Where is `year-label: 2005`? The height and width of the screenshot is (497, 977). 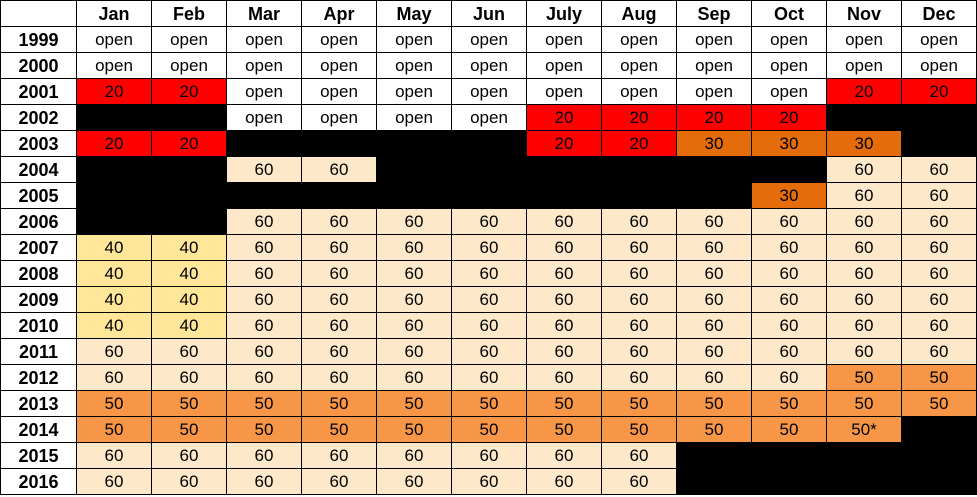 year-label: 2005 is located at coordinates (38, 195).